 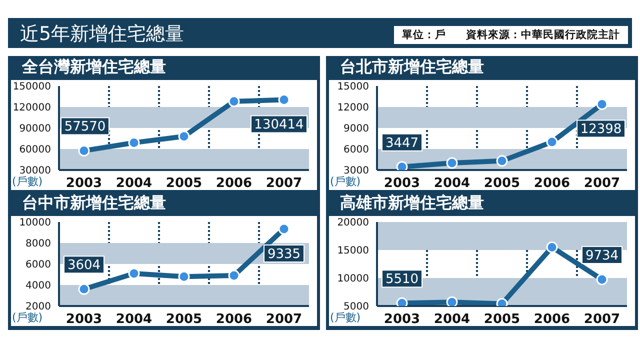 What do you see at coordinates (35, 171) in the screenshot?
I see `y-tick-label: 30000` at bounding box center [35, 171].